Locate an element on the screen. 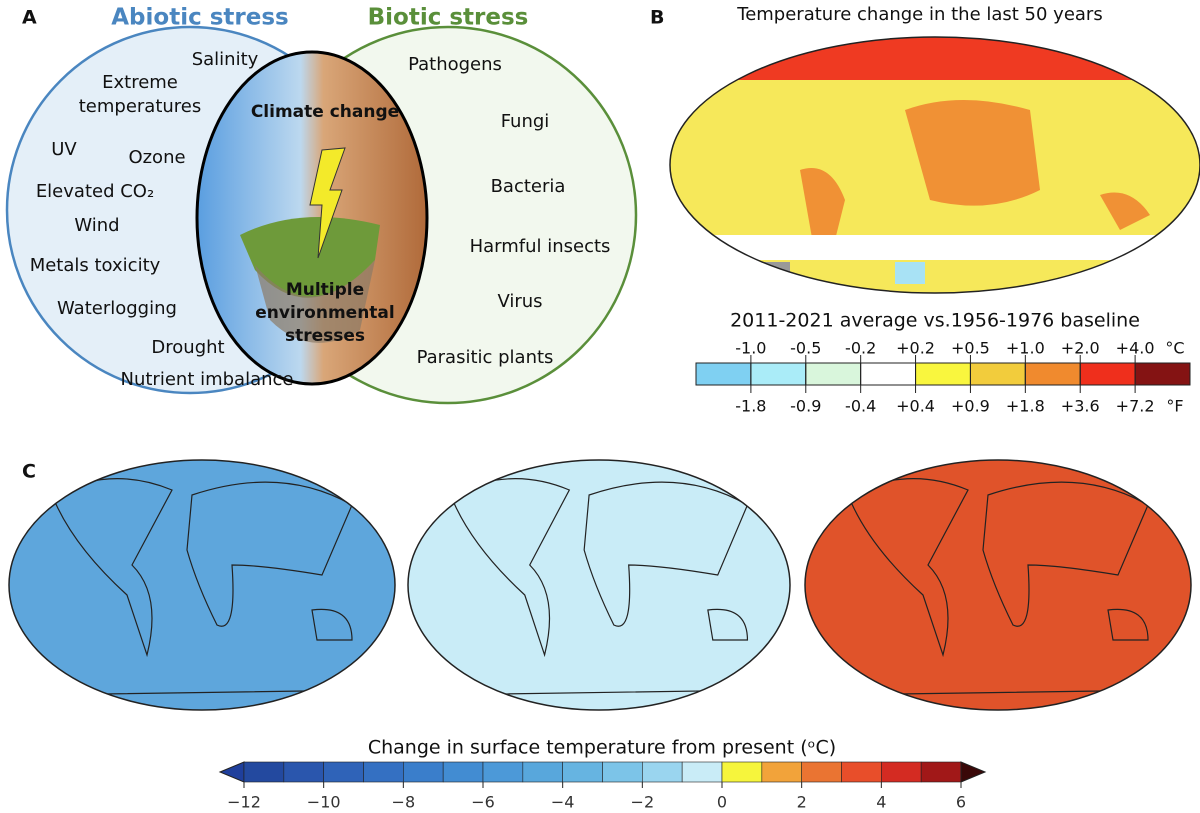 This screenshot has width=1200, height=813. colorbar-tick-label: −4 is located at coordinates (563, 802).